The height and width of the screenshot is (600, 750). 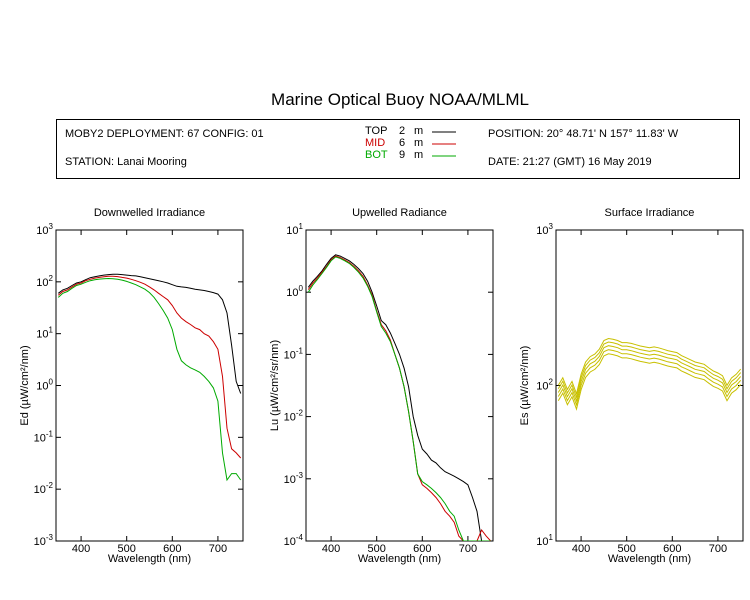 I want to click on legend-depth-top: 2, so click(x=402, y=131).